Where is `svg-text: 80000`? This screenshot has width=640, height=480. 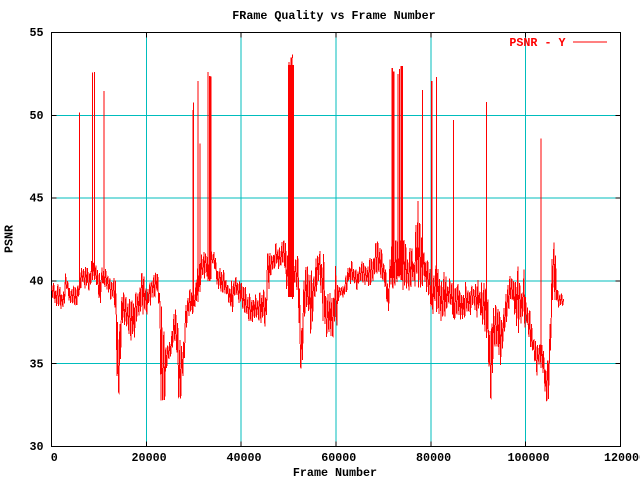 svg-text: 80000 is located at coordinates (433, 458).